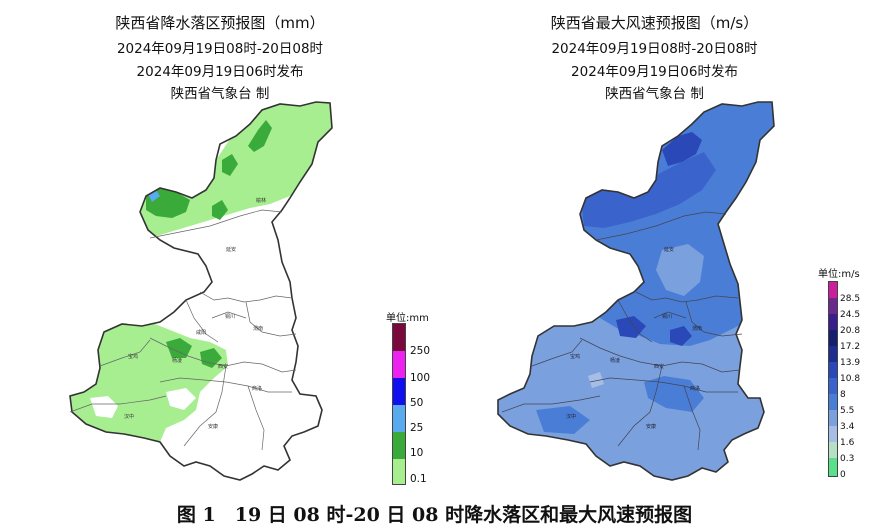  Describe the element at coordinates (850, 363) in the screenshot. I see `wind-legend-label-13.9: 13.9` at that location.